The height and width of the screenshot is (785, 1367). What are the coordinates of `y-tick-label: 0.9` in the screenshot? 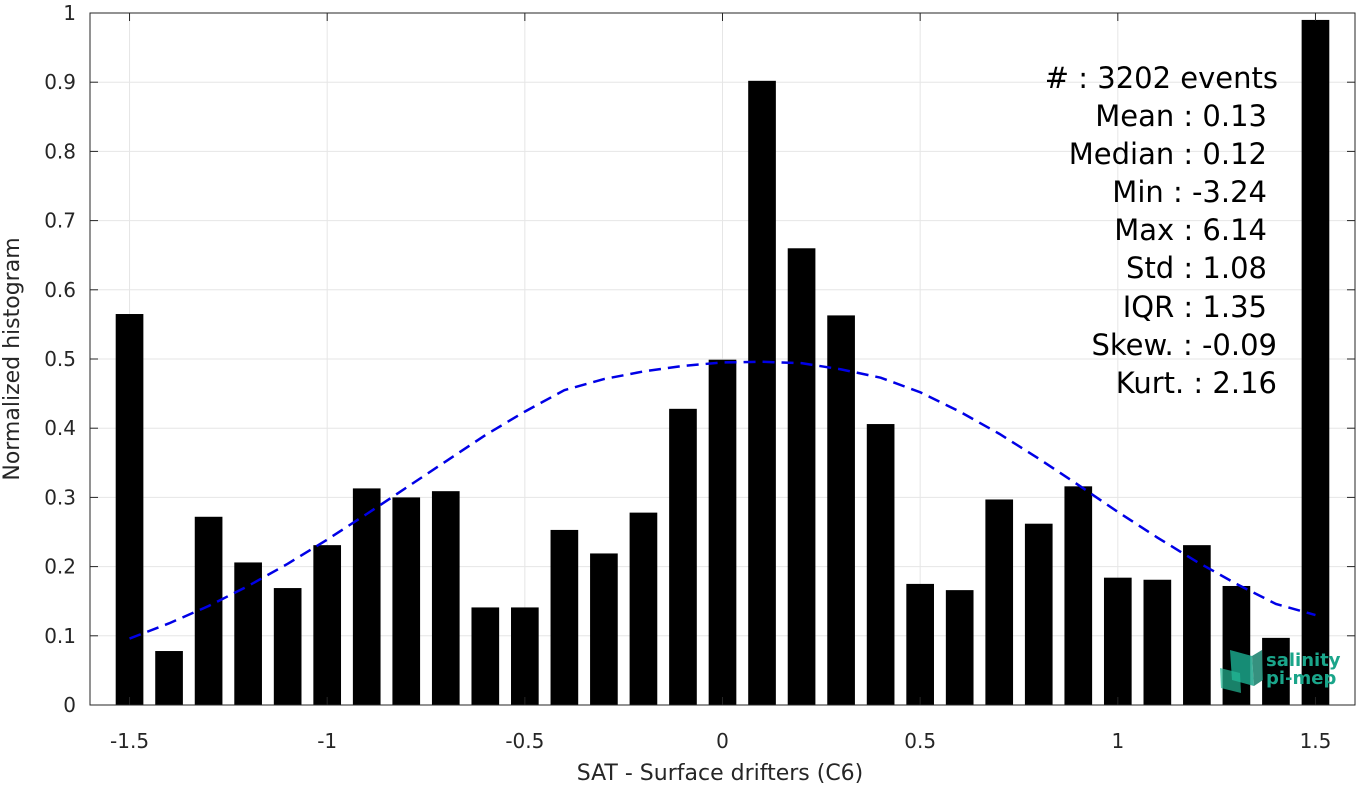 It's located at (60, 82).